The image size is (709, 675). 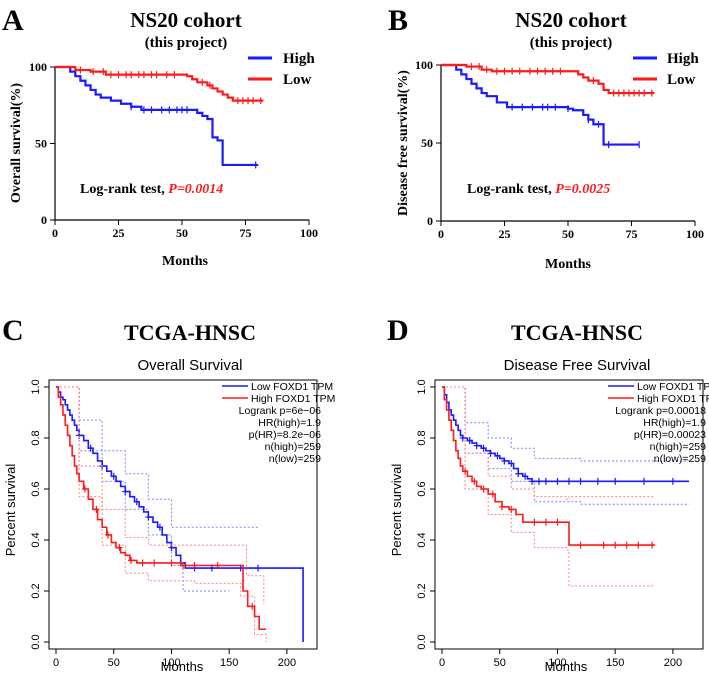 I want to click on panel-a-title: NS20 cohort, so click(x=185, y=20).